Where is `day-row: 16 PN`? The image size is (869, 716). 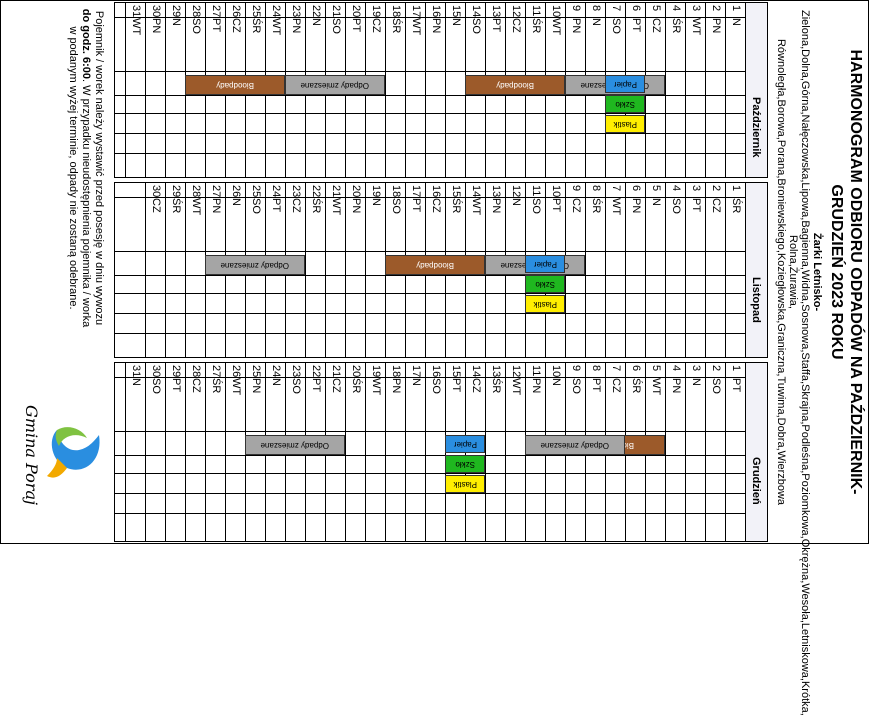 day-row: 16 PN is located at coordinates (435, 90).